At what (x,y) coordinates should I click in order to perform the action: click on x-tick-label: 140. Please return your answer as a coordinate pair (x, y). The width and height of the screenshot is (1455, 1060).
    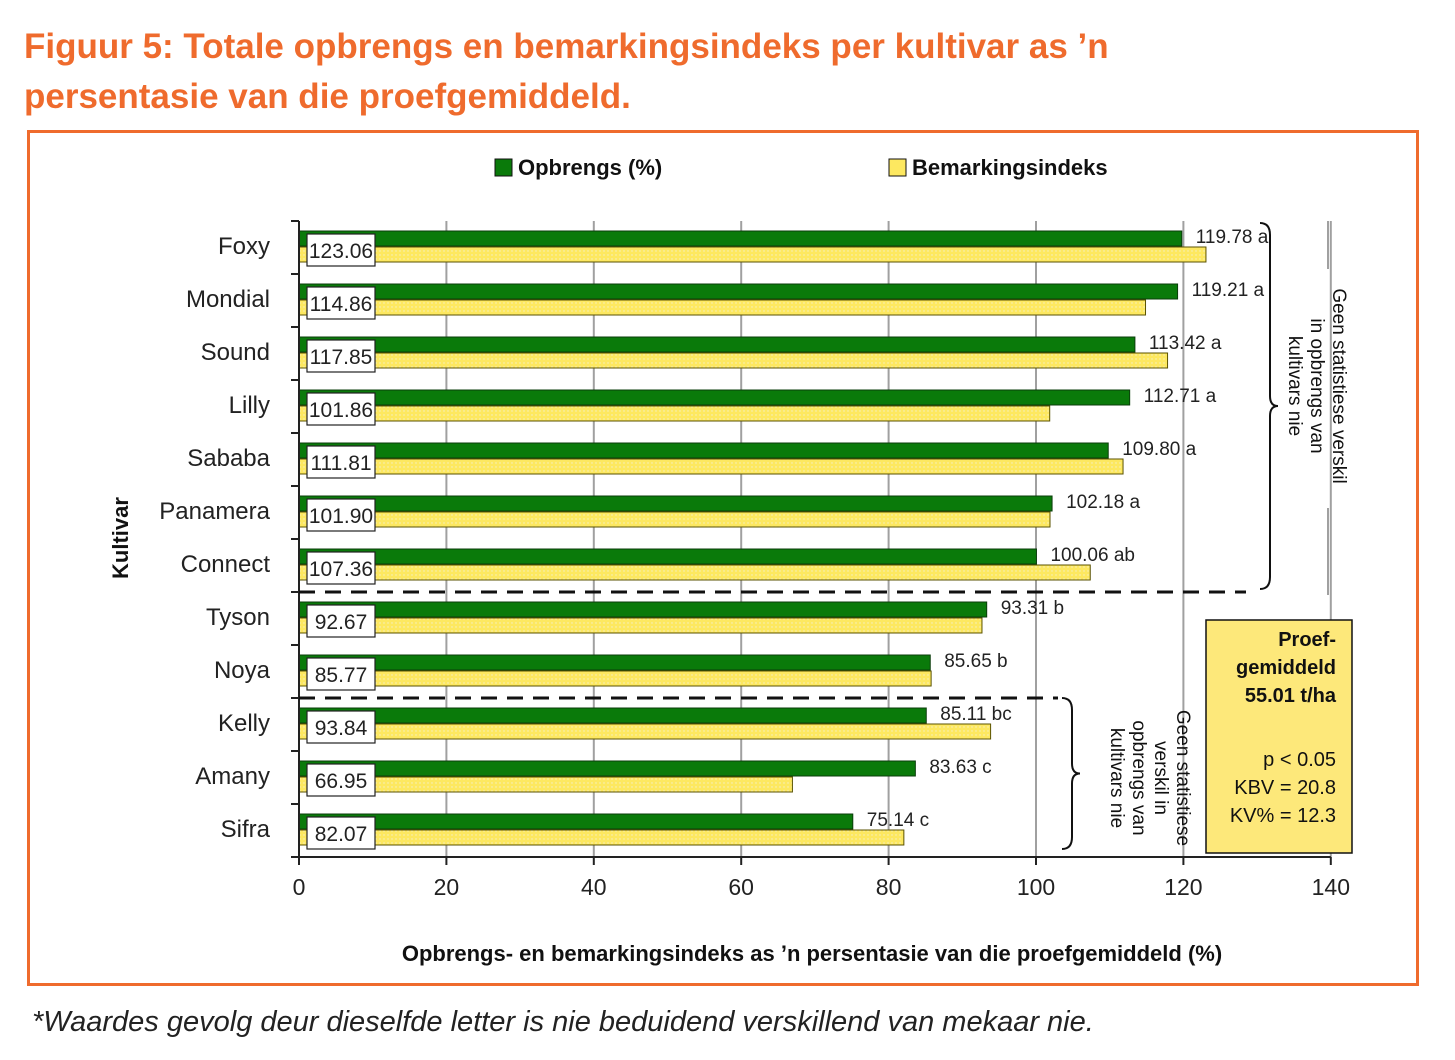
    Looking at the image, I should click on (1331, 887).